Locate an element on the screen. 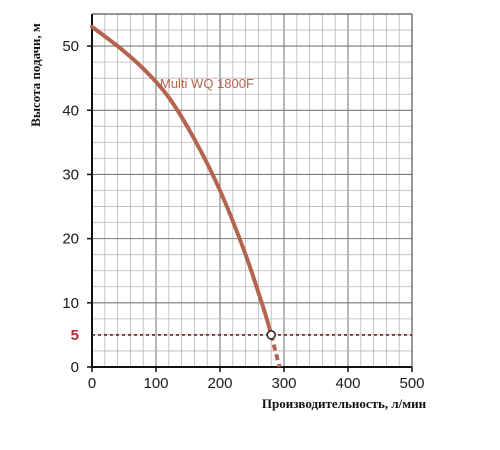  y-tick-label: 10 is located at coordinates (70, 303).